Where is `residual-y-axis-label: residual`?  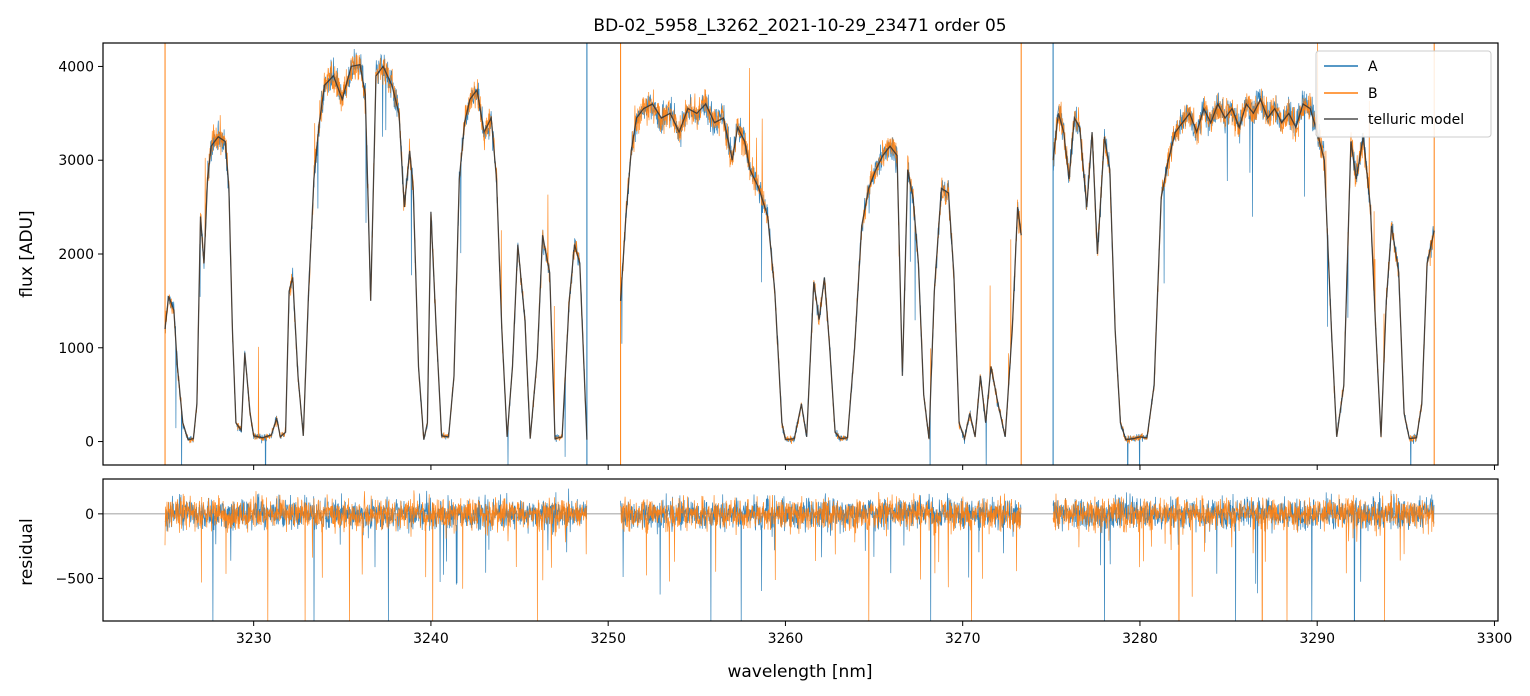 residual-y-axis-label: residual is located at coordinates (27, 551).